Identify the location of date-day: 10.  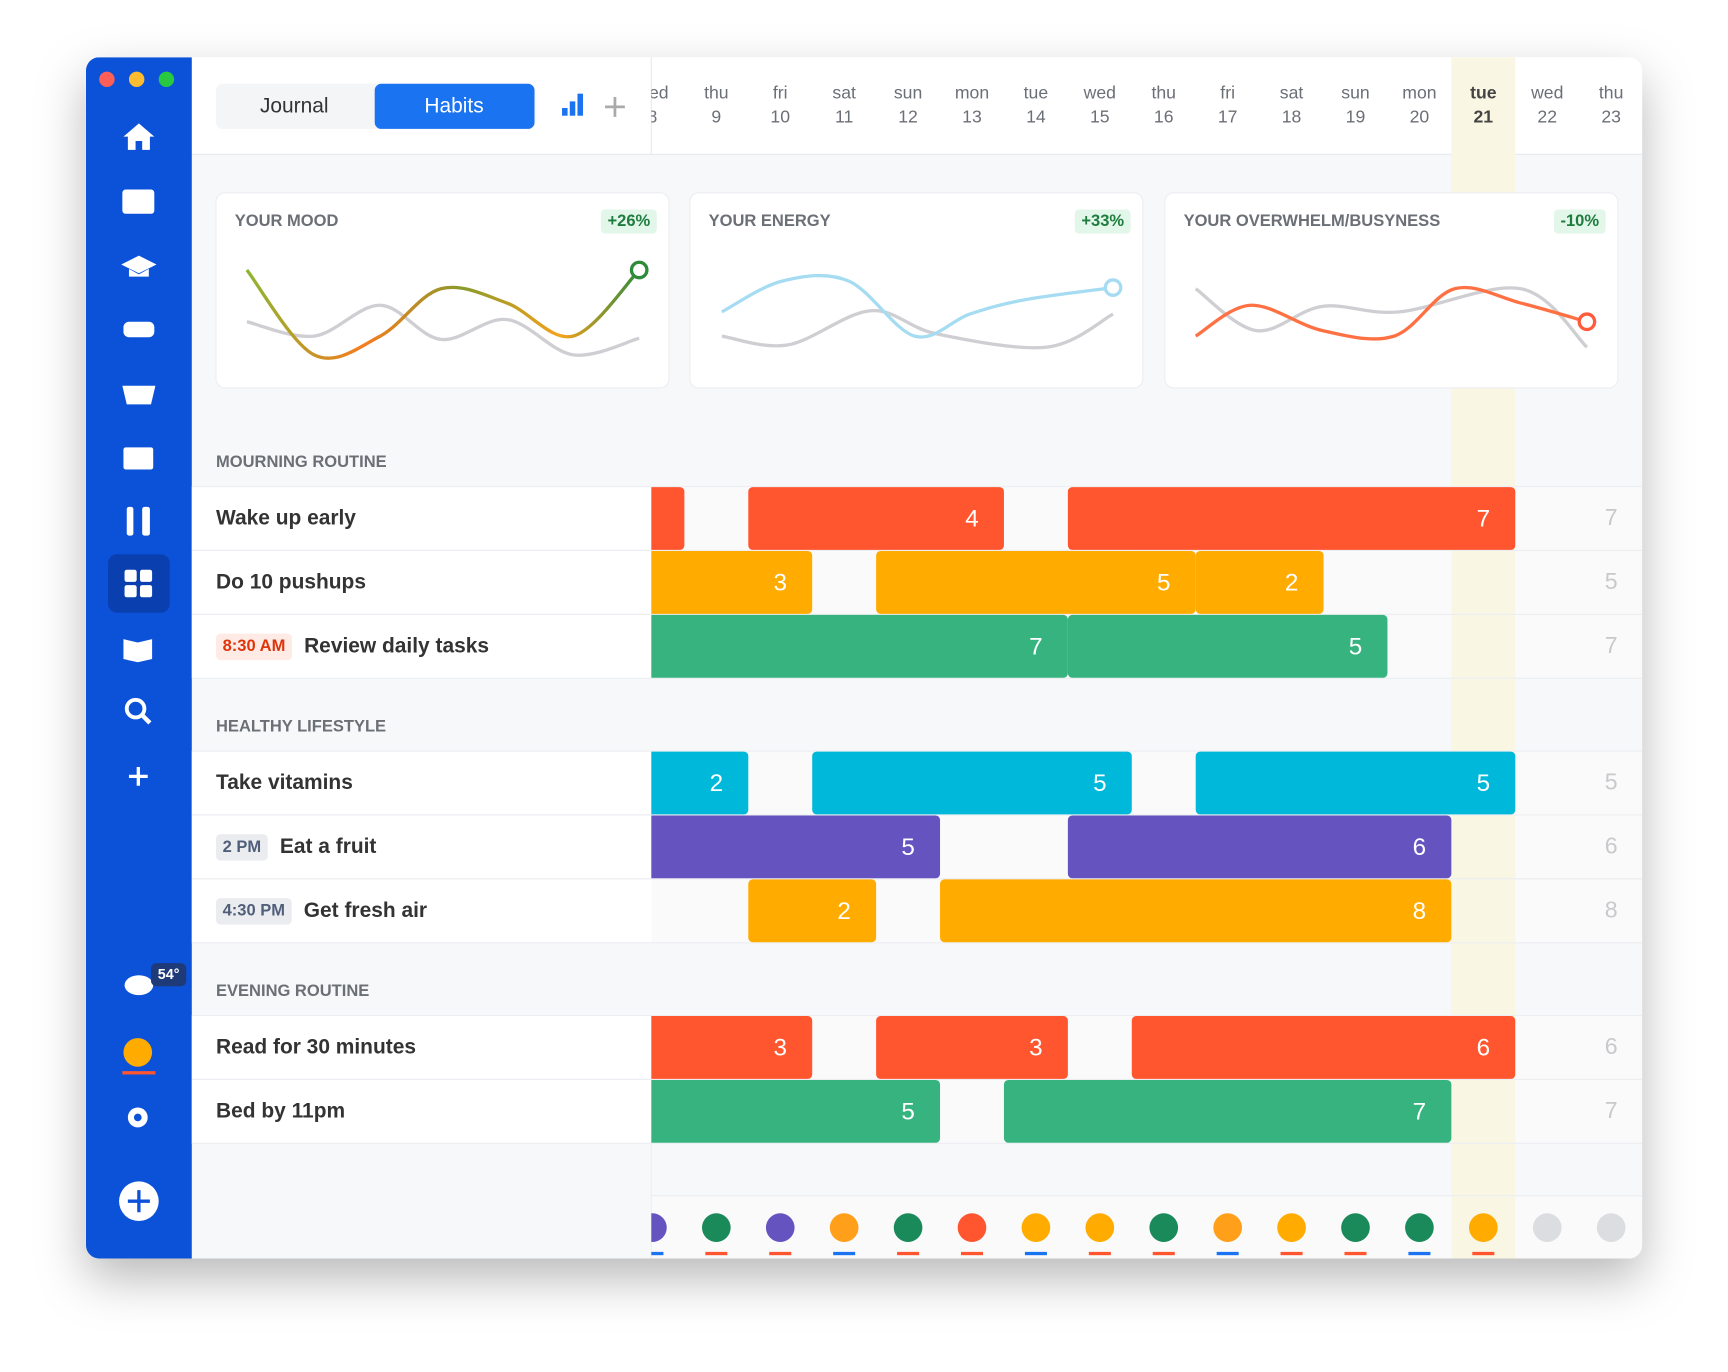
(780, 117).